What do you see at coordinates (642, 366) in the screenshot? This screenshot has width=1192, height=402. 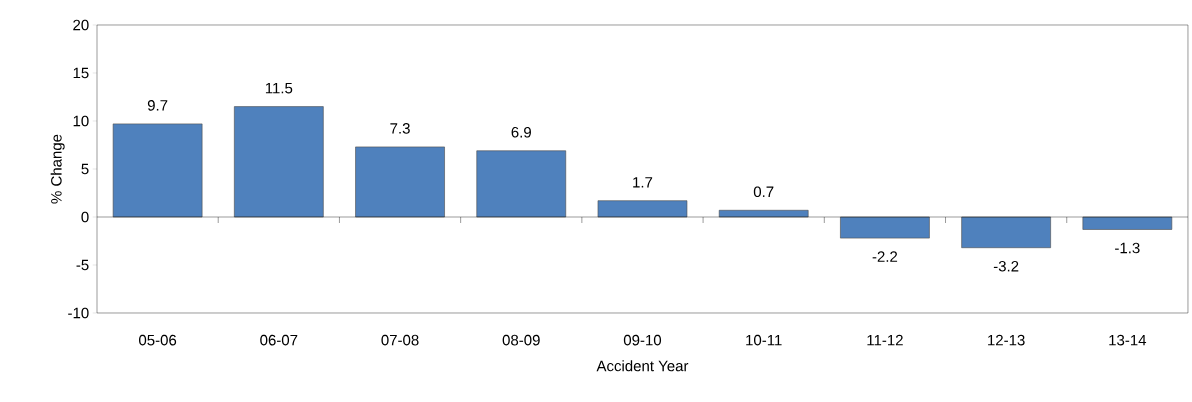 I see `x-axis-title: Accident Year` at bounding box center [642, 366].